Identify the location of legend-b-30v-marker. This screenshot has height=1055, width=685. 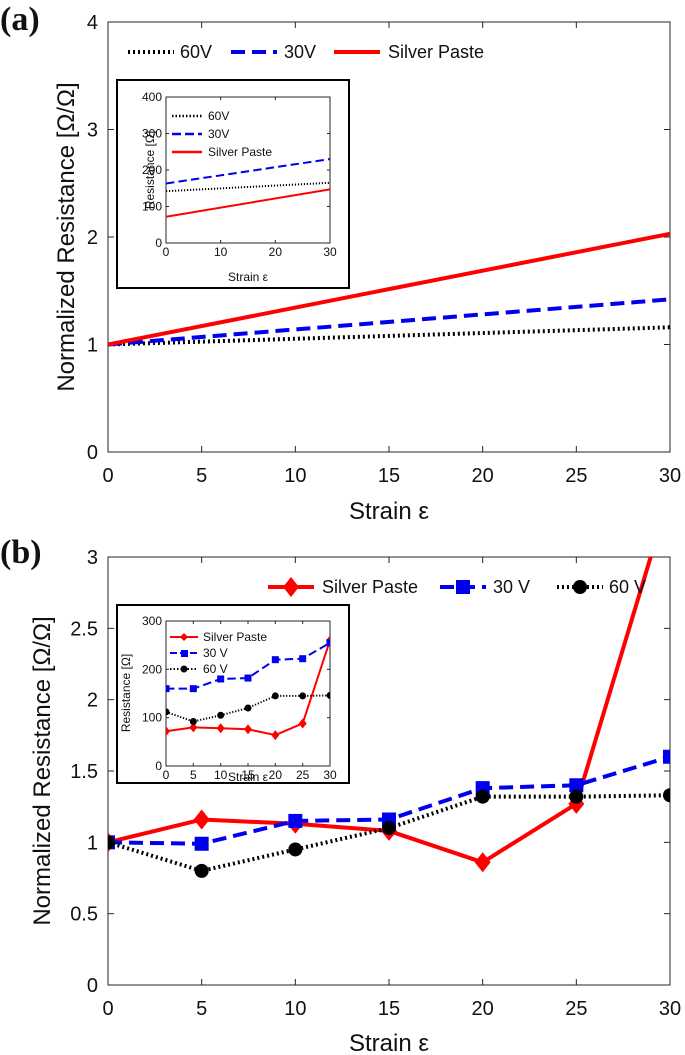
(463, 587).